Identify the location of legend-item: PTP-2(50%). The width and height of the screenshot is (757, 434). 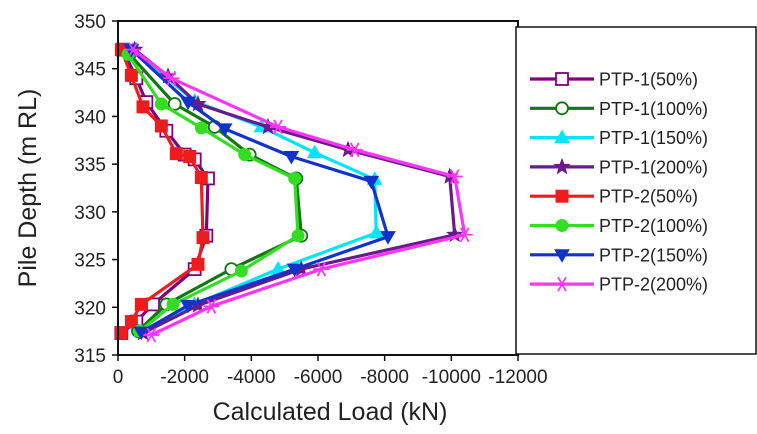
(614, 197).